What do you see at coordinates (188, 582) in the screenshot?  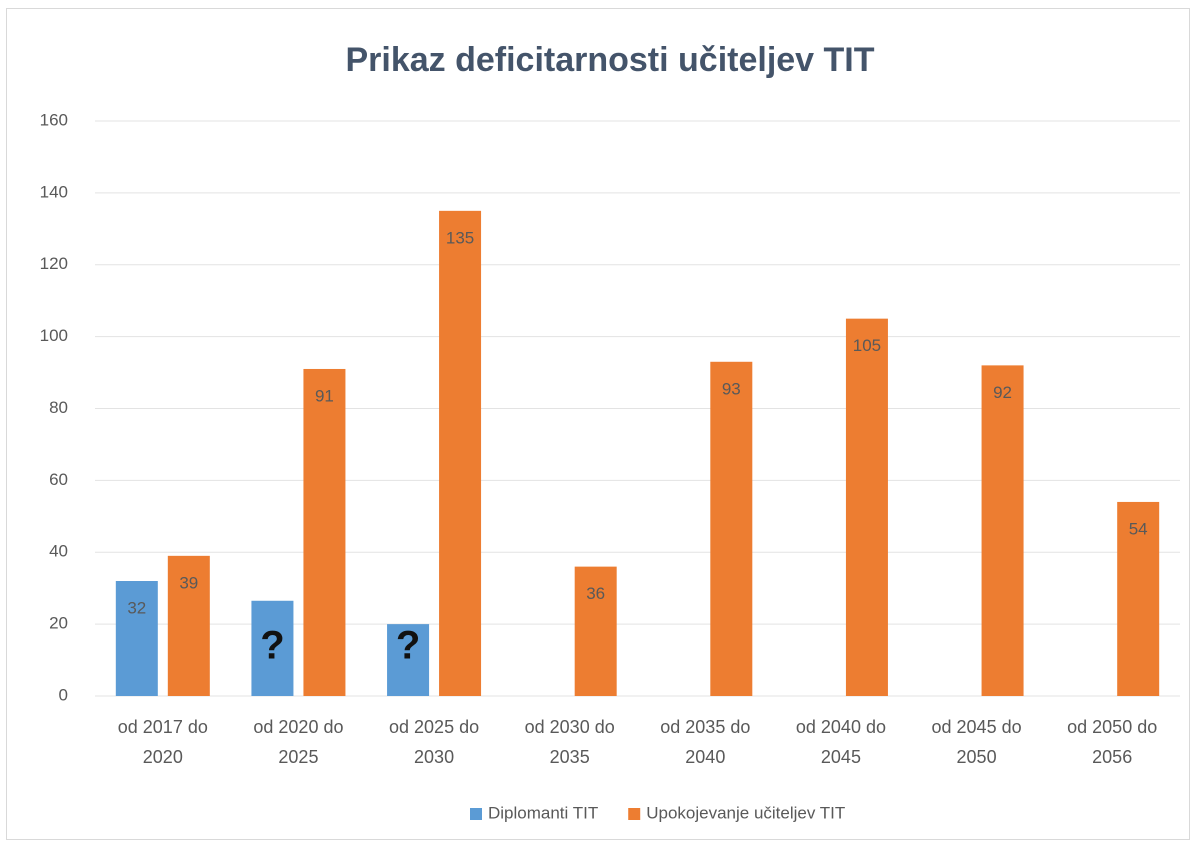 I see `data-label: 39` at bounding box center [188, 582].